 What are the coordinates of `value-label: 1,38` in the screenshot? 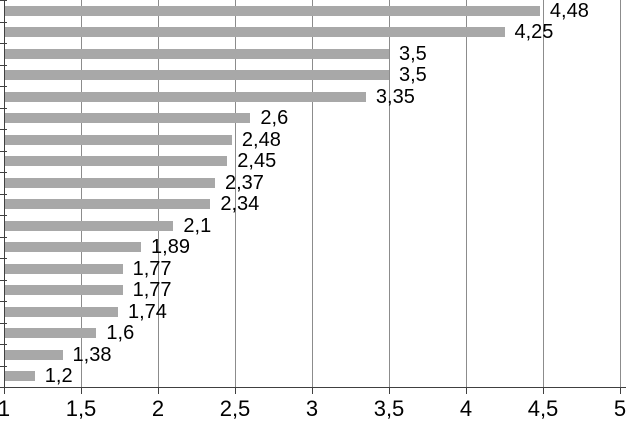 It's located at (92, 354).